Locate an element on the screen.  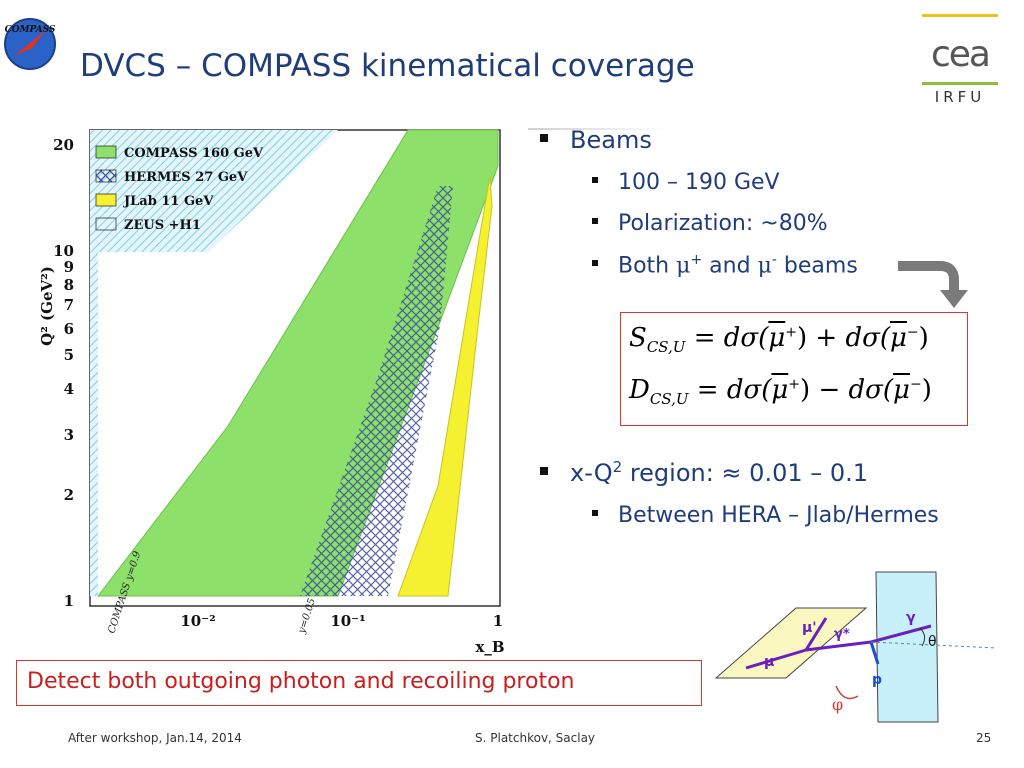
compass-logo-text: COMPASS is located at coordinates (30, 30).